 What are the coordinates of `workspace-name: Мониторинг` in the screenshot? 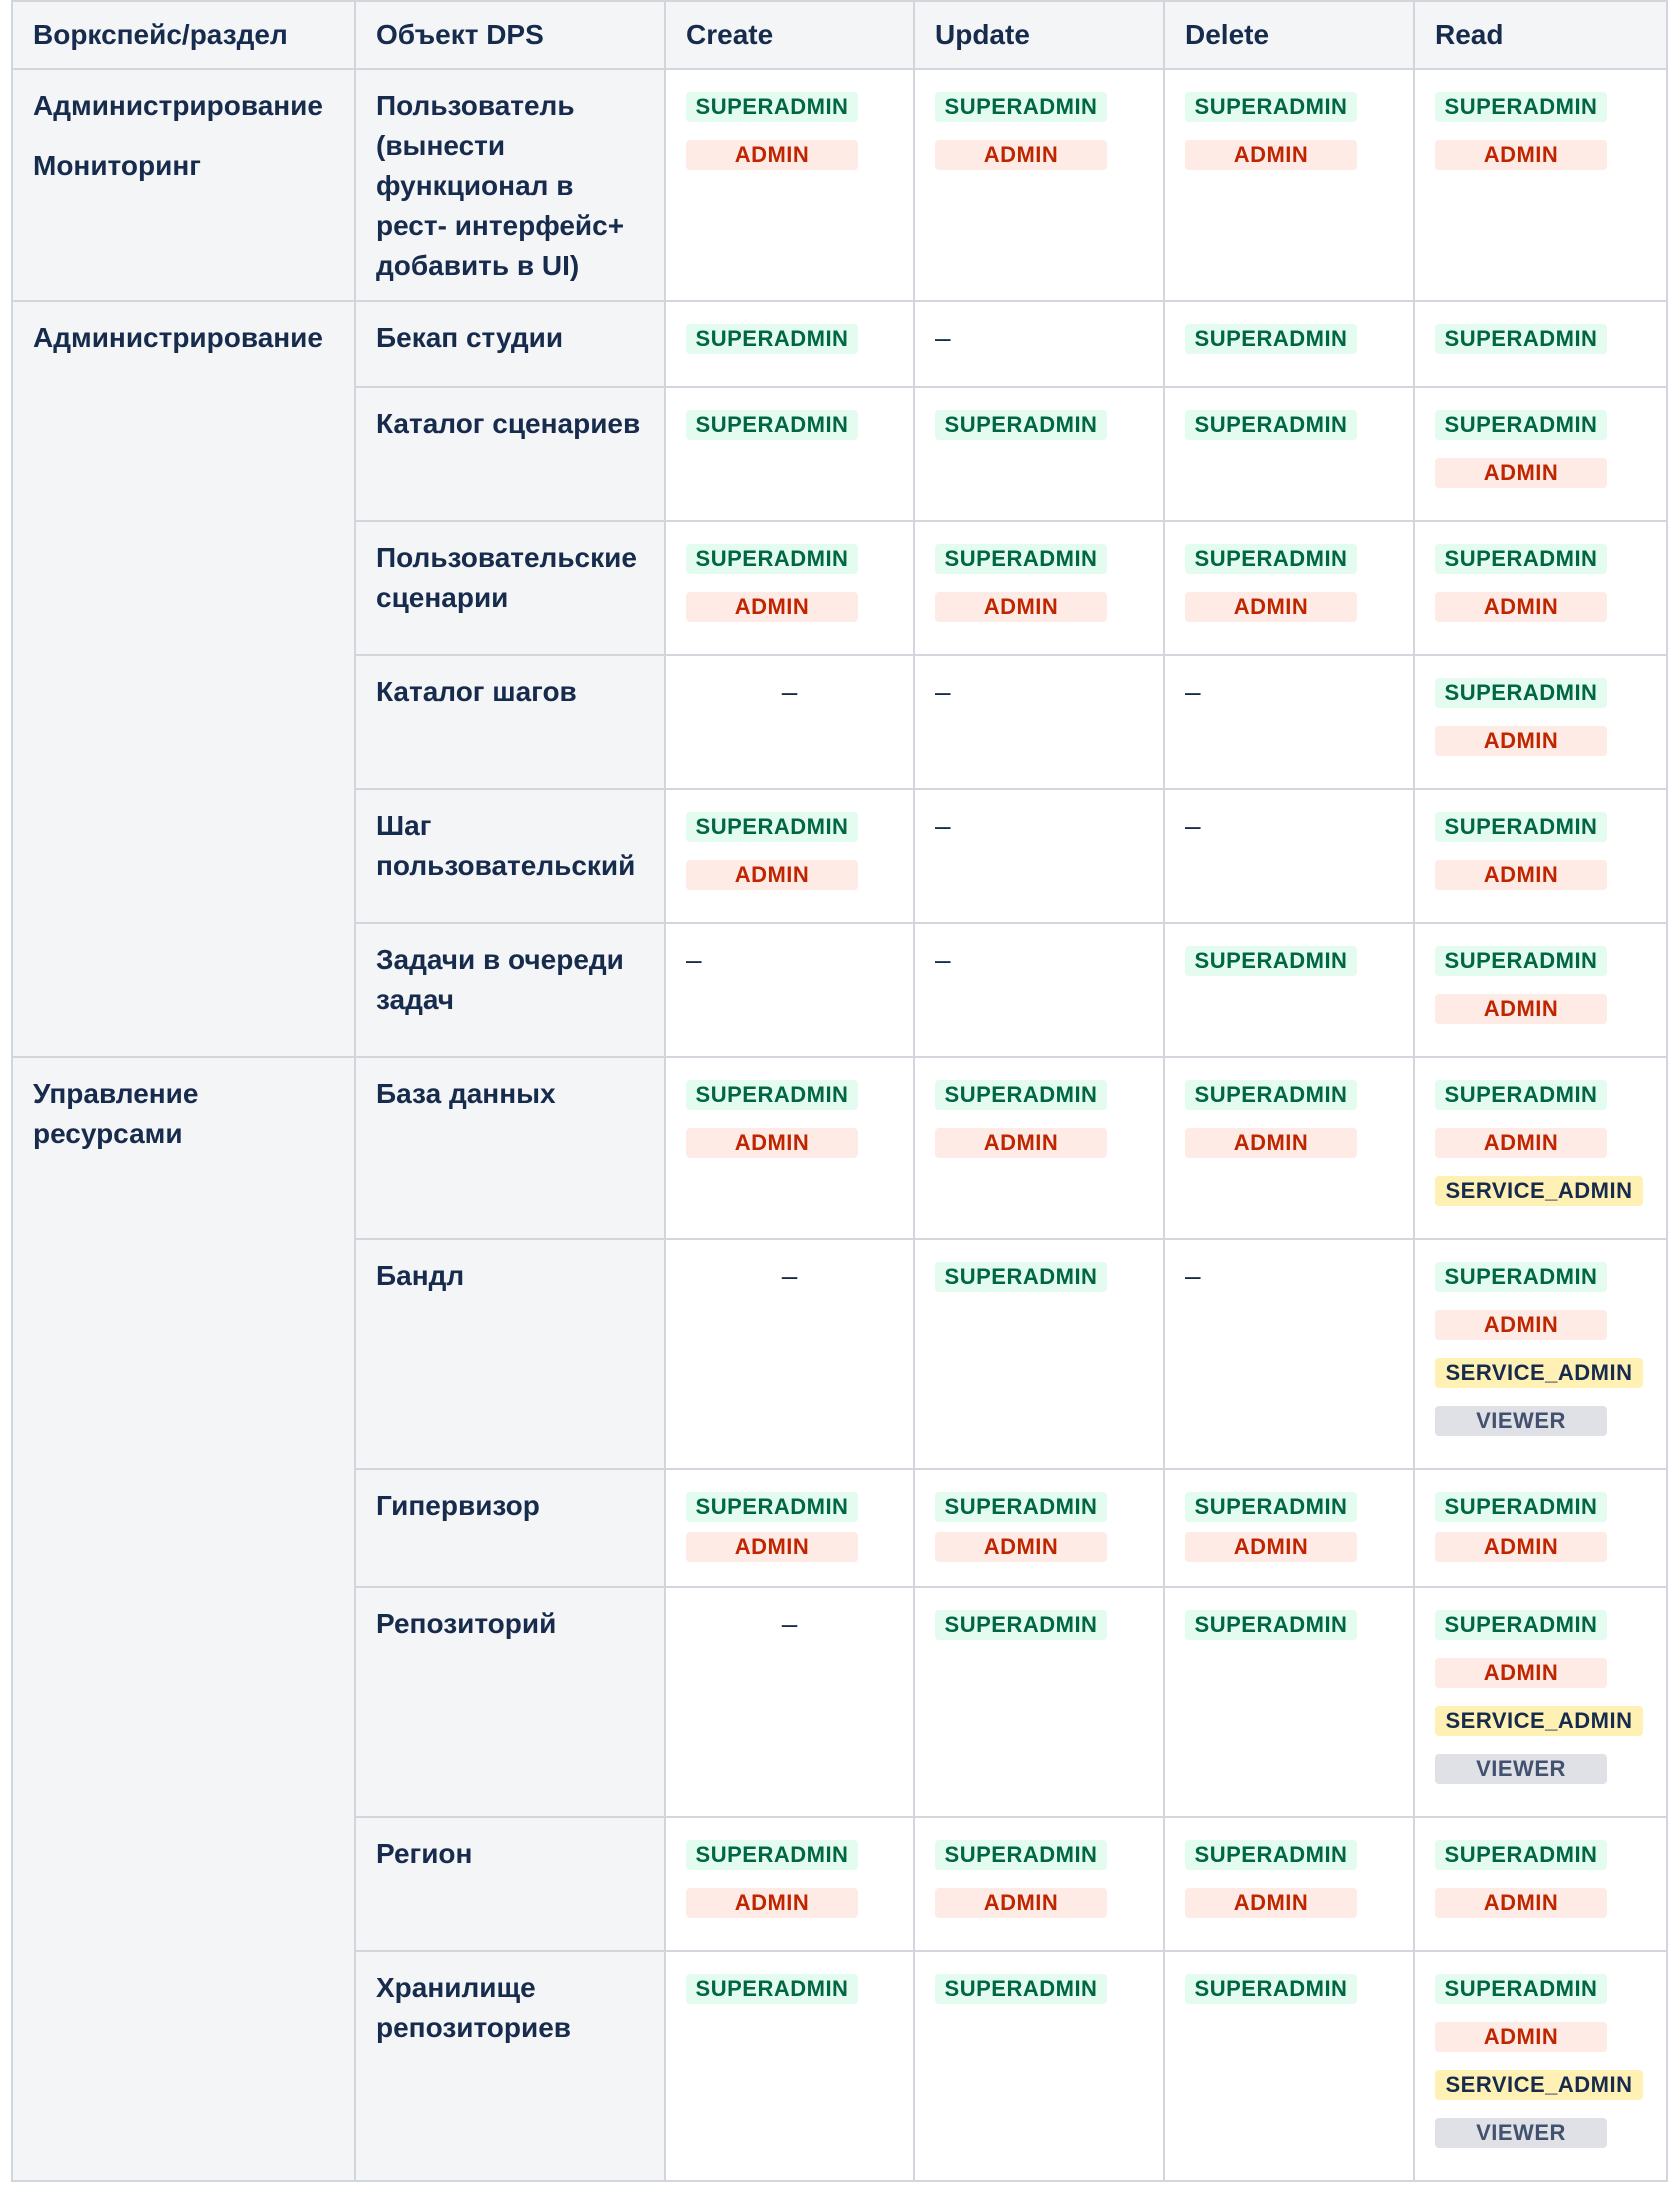 It's located at (117, 165).